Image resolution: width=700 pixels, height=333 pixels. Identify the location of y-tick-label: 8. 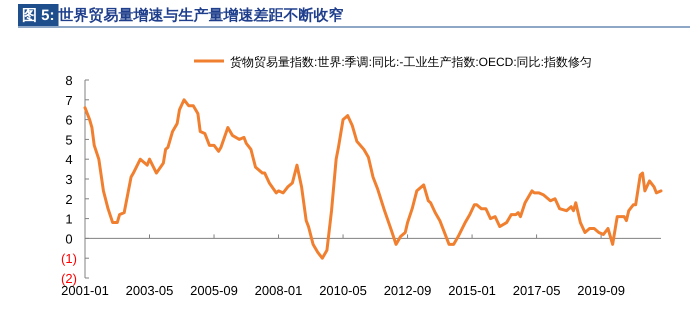
(69, 80).